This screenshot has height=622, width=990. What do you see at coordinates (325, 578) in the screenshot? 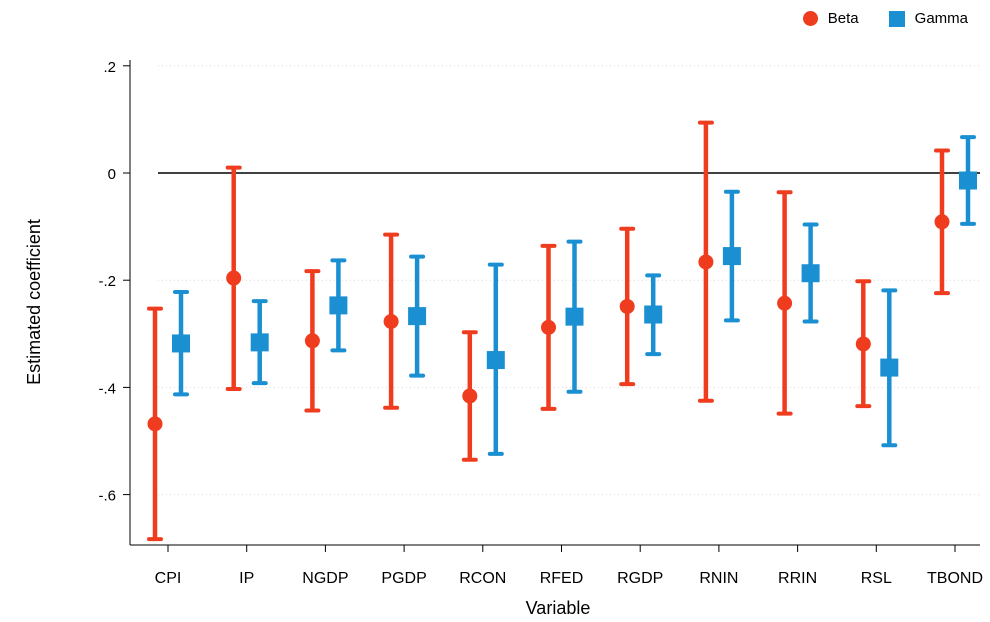
I see `x-tick-label: NGDP` at bounding box center [325, 578].